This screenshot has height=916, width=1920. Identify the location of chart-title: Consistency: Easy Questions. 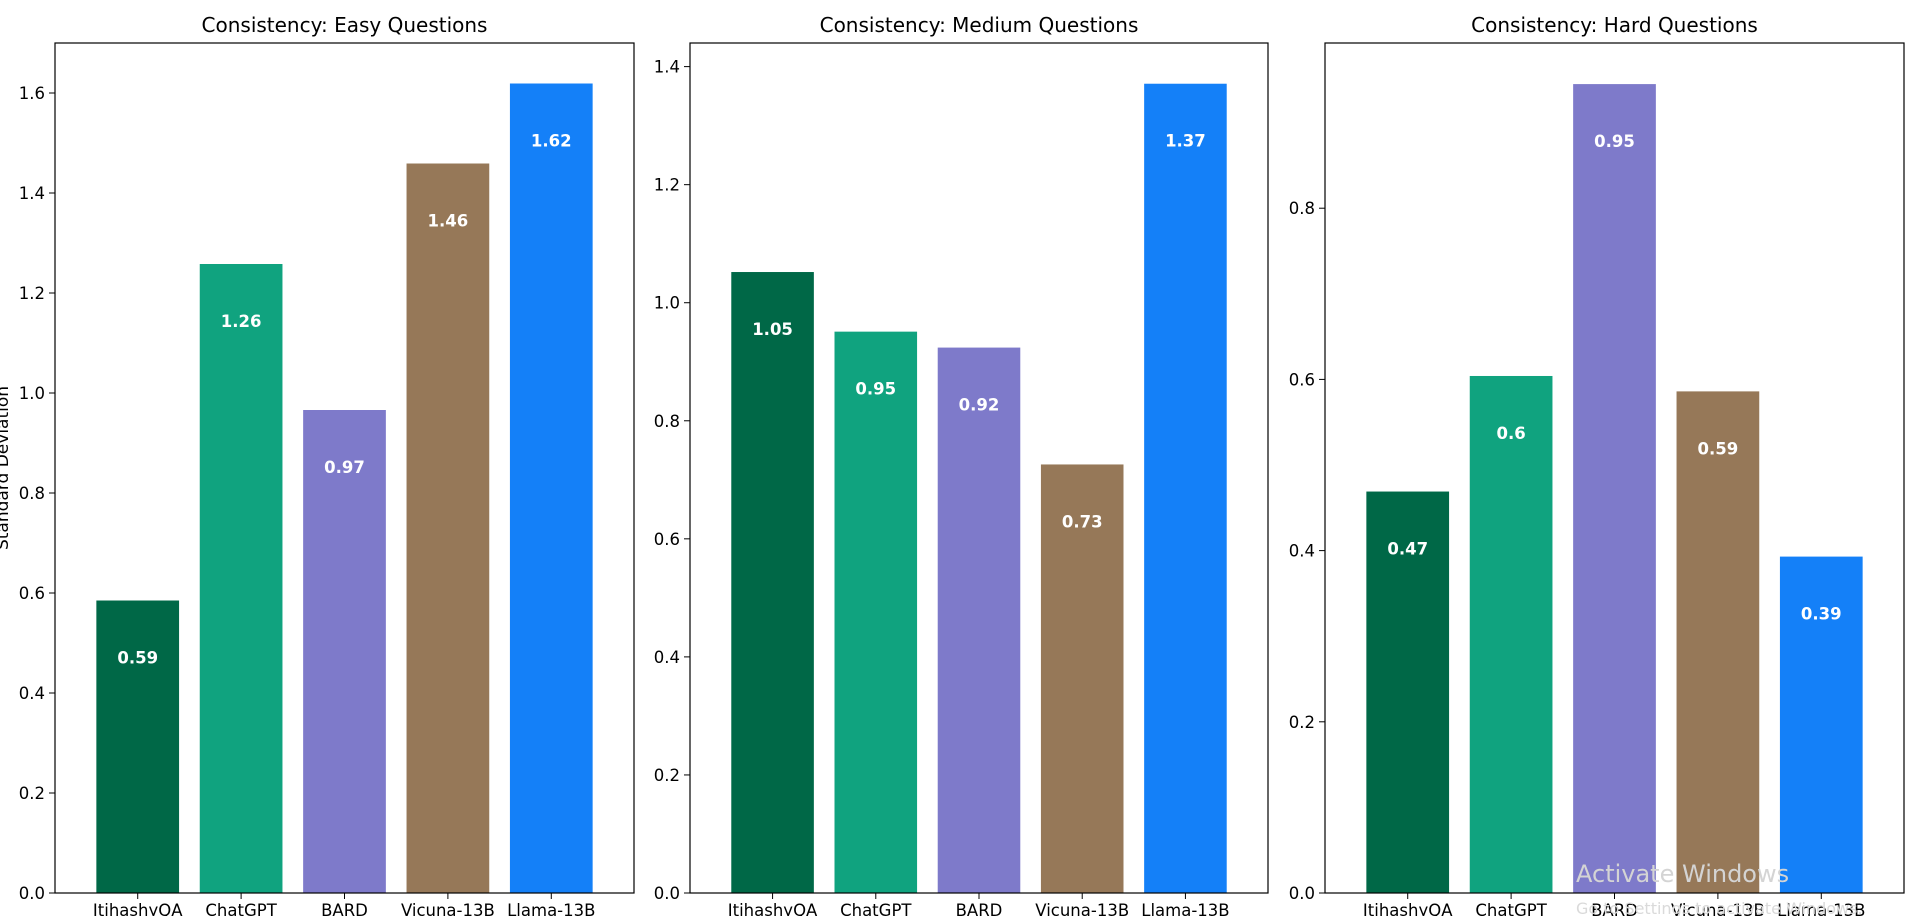
(345, 25).